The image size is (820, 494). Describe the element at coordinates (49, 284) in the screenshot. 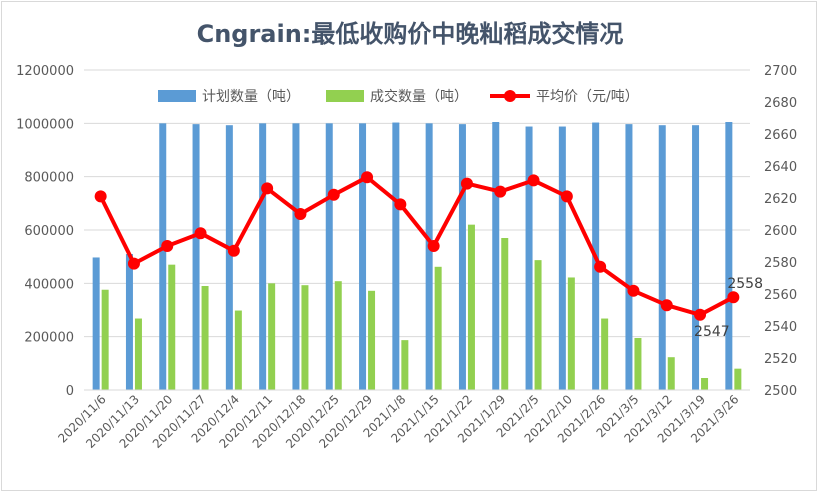

I see `y-left-tick-label: 400000` at that location.